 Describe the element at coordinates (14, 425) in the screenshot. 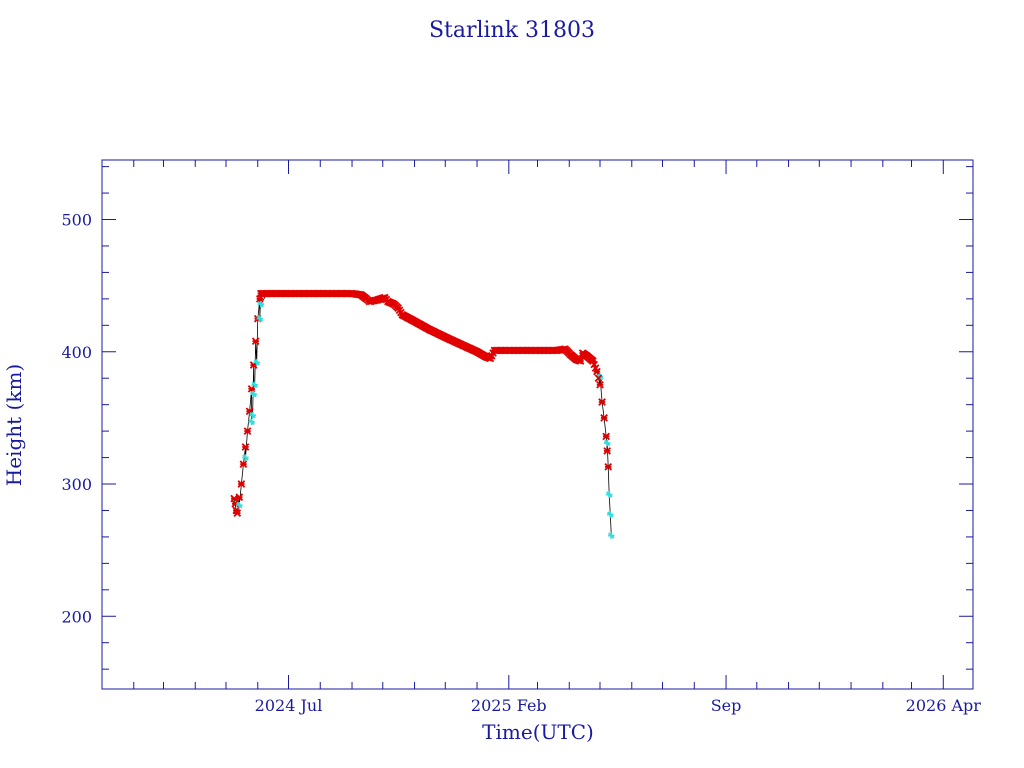

I see `y-axis-label: Height (km)` at that location.